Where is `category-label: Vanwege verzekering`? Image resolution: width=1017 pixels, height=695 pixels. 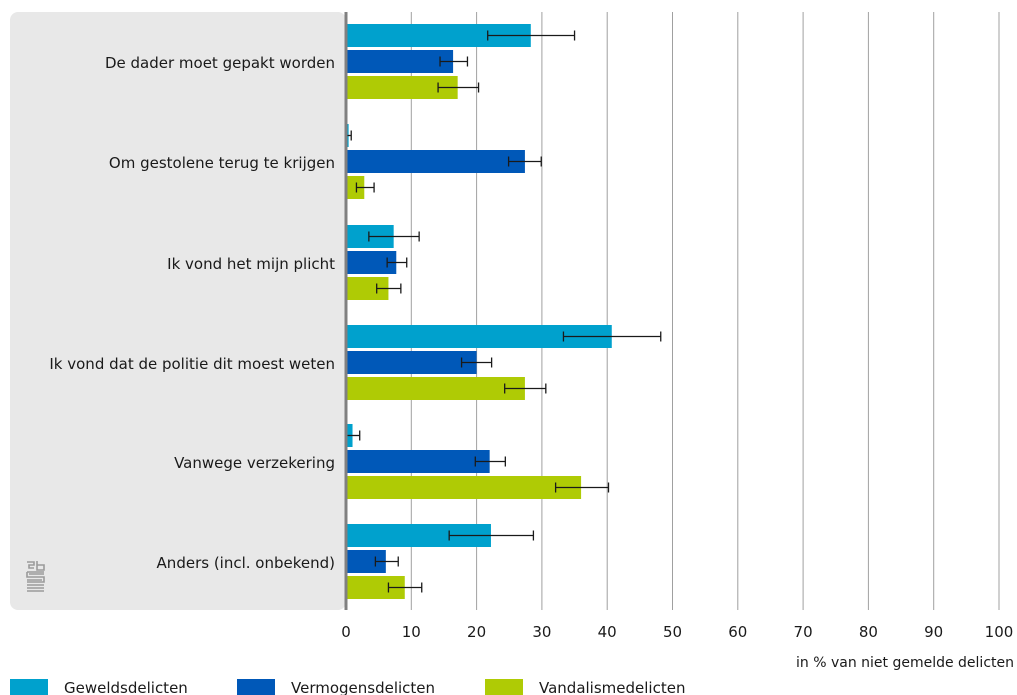 category-label: Vanwege verzekering is located at coordinates (254, 463).